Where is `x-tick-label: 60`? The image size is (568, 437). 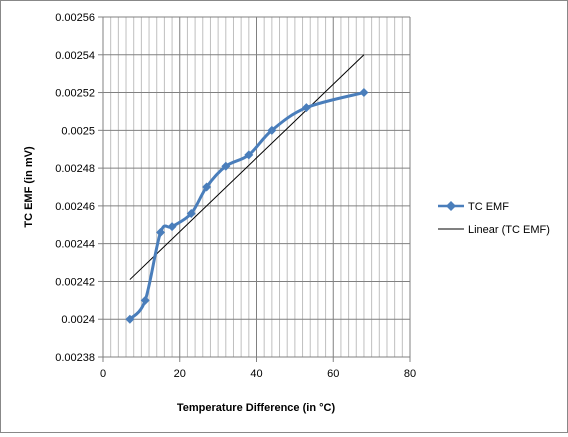
x-tick-label: 60 is located at coordinates (333, 374).